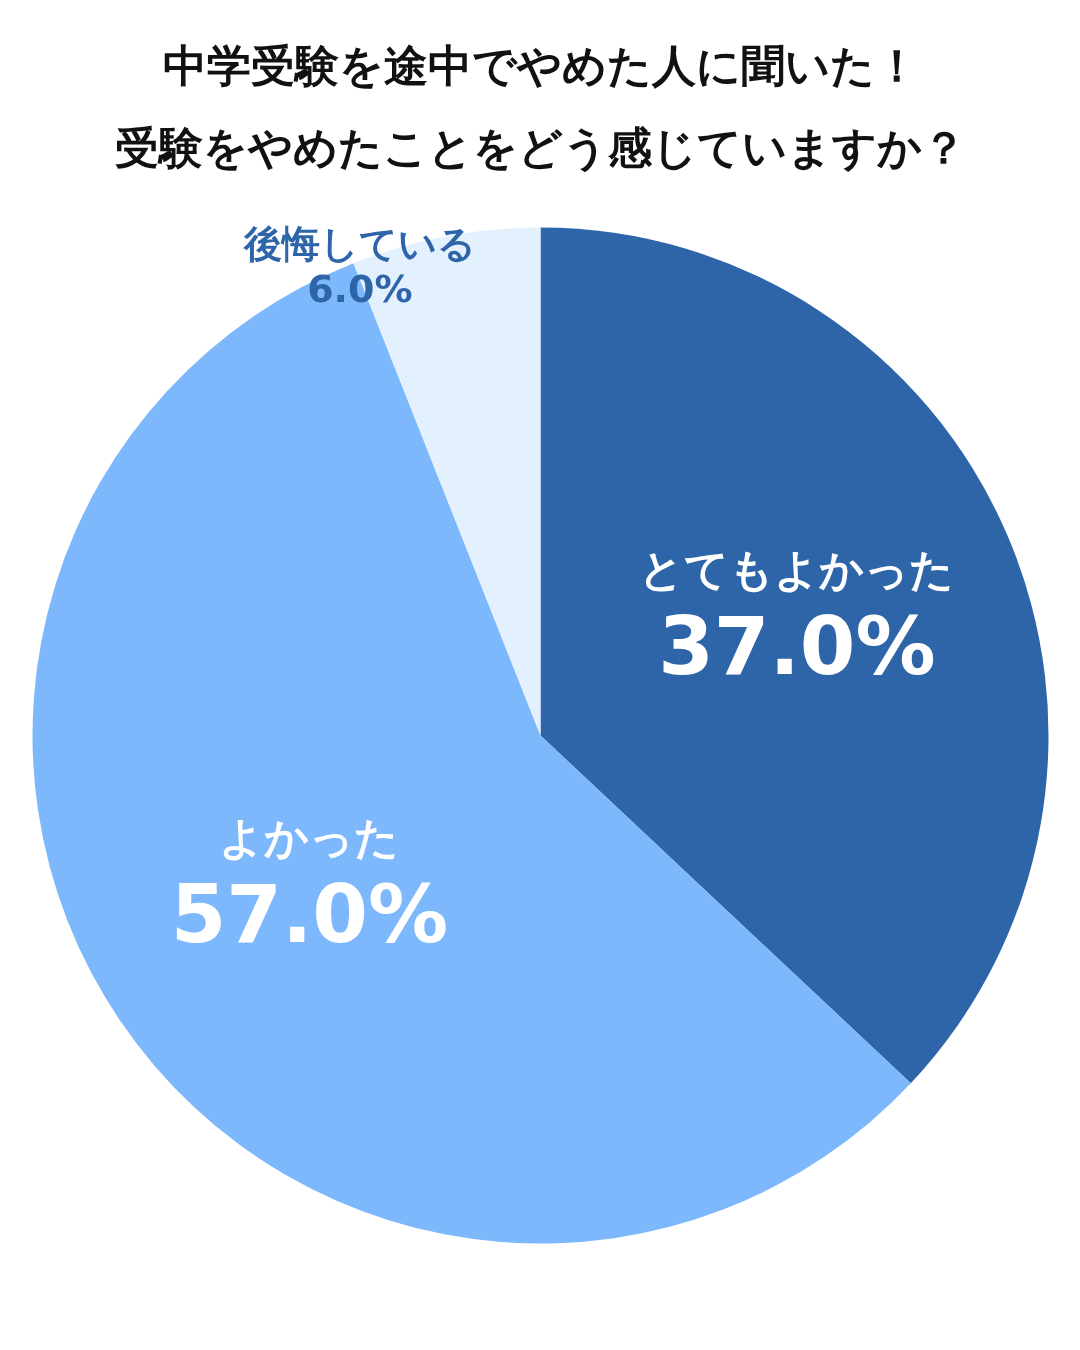 The image size is (1080, 1350). Describe the element at coordinates (359, 244) in the screenshot. I see `slice-label: 後悔している` at that location.